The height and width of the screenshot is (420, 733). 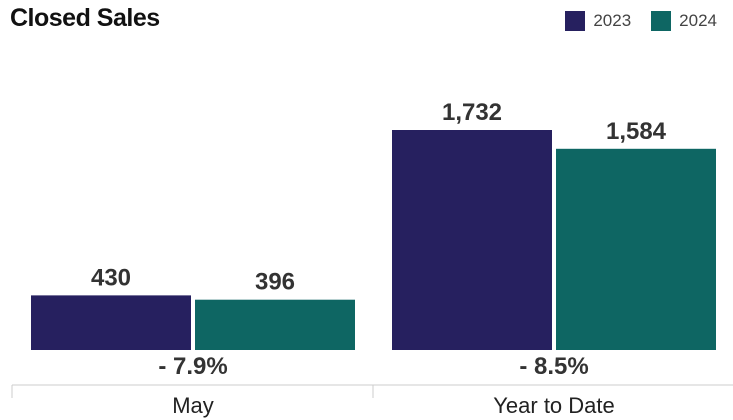 I want to click on value-label-2023-0: 430, so click(x=111, y=277).